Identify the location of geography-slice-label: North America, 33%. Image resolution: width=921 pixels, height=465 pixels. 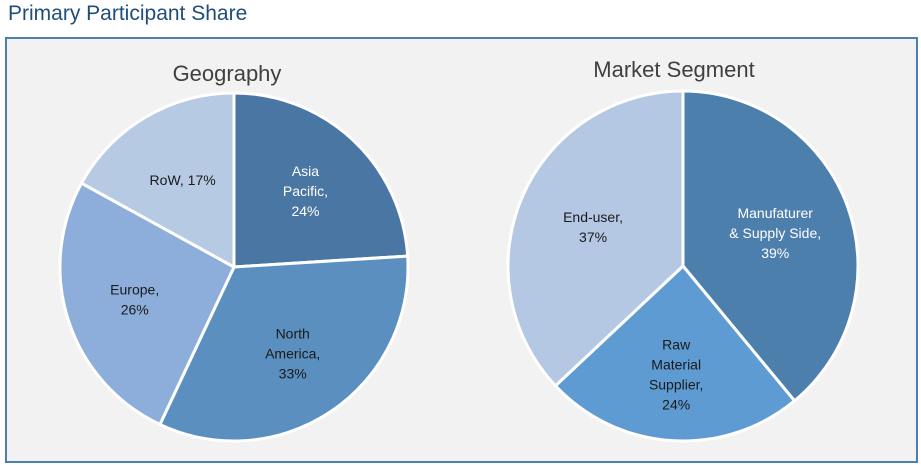
(292, 353).